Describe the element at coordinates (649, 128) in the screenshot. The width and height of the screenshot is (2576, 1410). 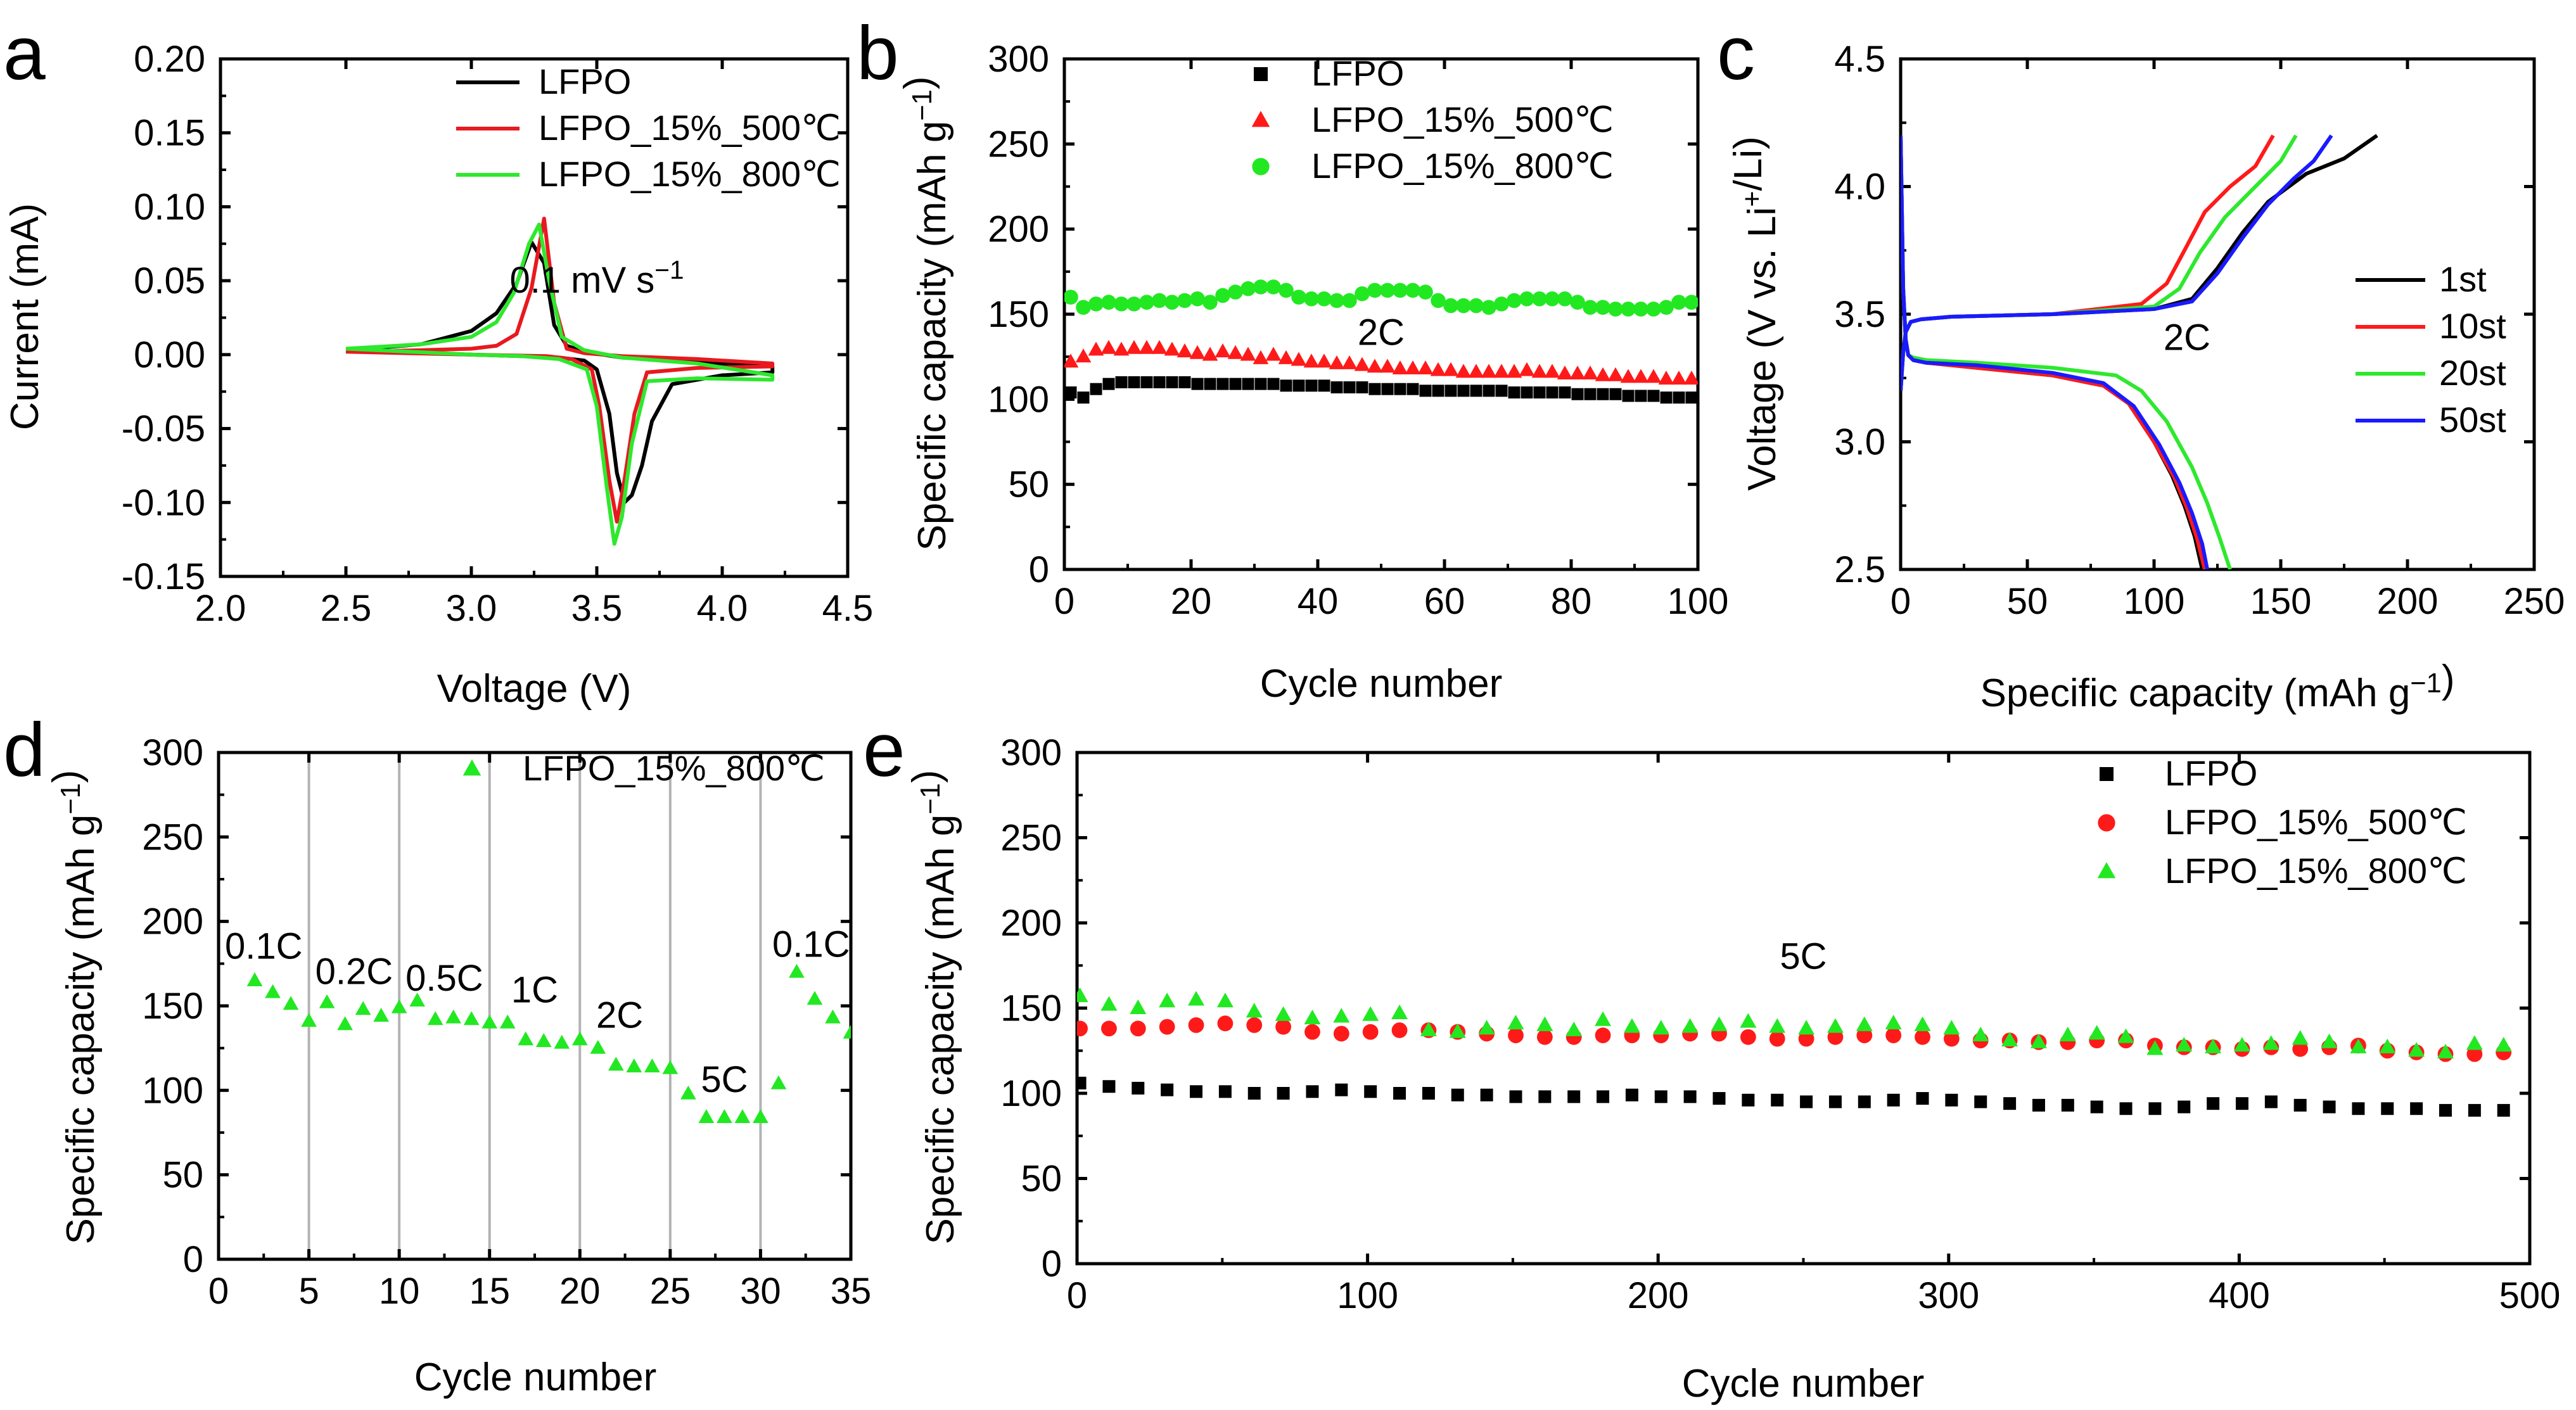
I see `legend: LFPO LFPO_15%_500℃ LFPO_15%_800℃` at that location.